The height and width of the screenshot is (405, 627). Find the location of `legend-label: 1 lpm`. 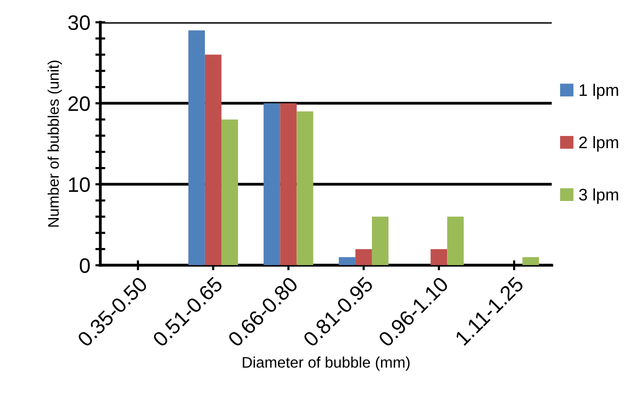

legend-label: 1 lpm is located at coordinates (599, 92).